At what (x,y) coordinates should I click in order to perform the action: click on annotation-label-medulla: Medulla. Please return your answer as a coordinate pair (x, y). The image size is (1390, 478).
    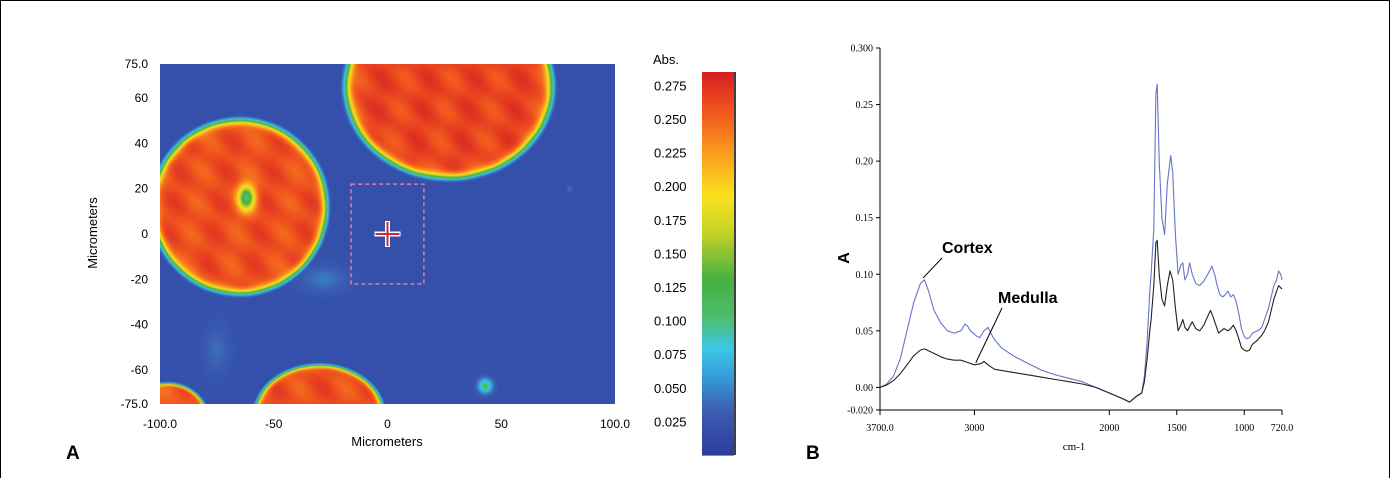
    Looking at the image, I should click on (1028, 298).